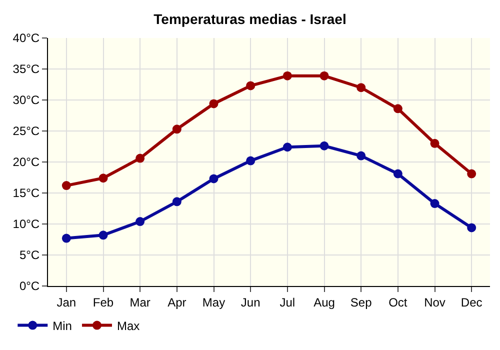 This screenshot has height=350, width=500. What do you see at coordinates (250, 18) in the screenshot?
I see `chart-title: Temperaturas medias - Israel` at bounding box center [250, 18].